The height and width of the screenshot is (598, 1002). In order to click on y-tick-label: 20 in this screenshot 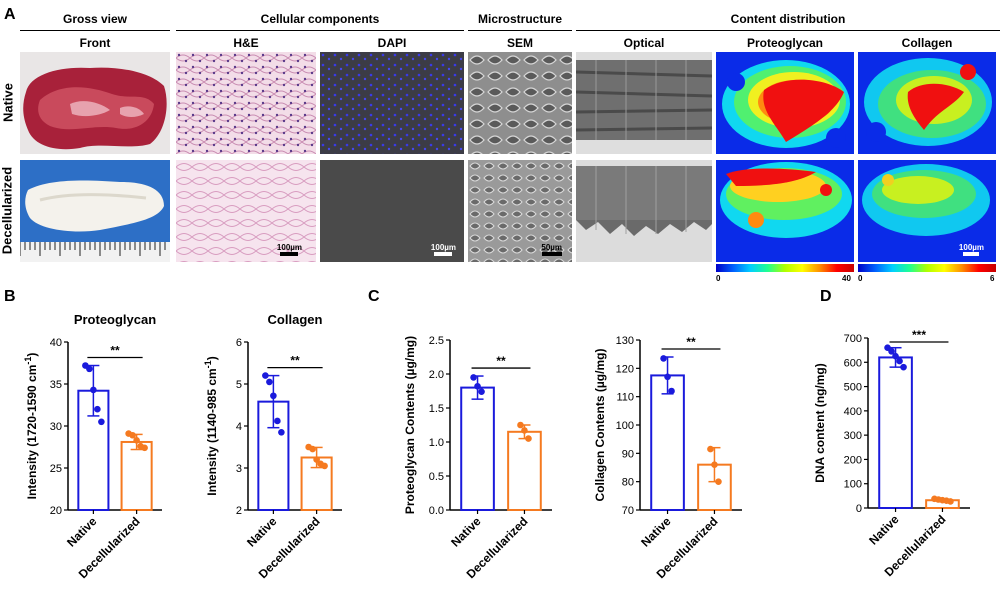, I will do `click(56, 511)`.